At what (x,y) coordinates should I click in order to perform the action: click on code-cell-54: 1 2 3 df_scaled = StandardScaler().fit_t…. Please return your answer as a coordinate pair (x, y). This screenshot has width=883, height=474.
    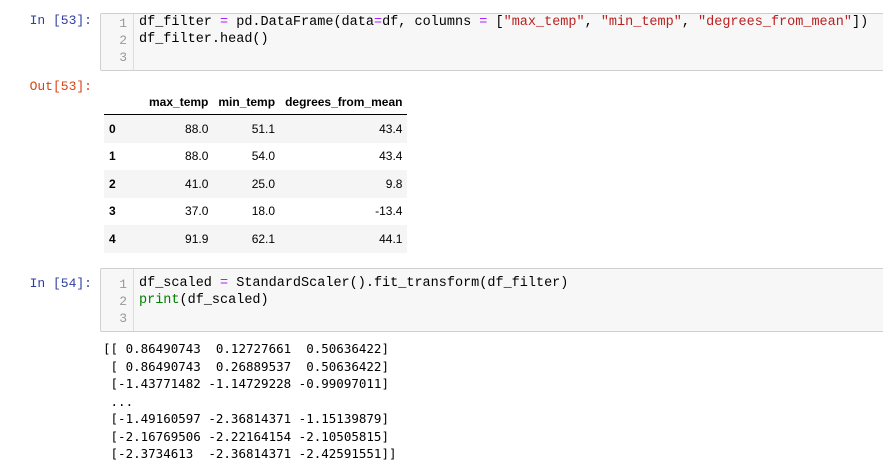
    Looking at the image, I should click on (491, 300).